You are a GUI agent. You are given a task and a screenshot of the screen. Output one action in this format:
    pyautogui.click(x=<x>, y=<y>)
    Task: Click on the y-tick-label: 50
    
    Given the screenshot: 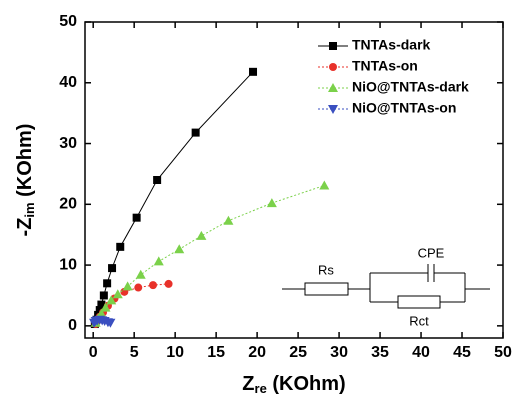 What is the action you would take?
    pyautogui.click(x=68, y=21)
    